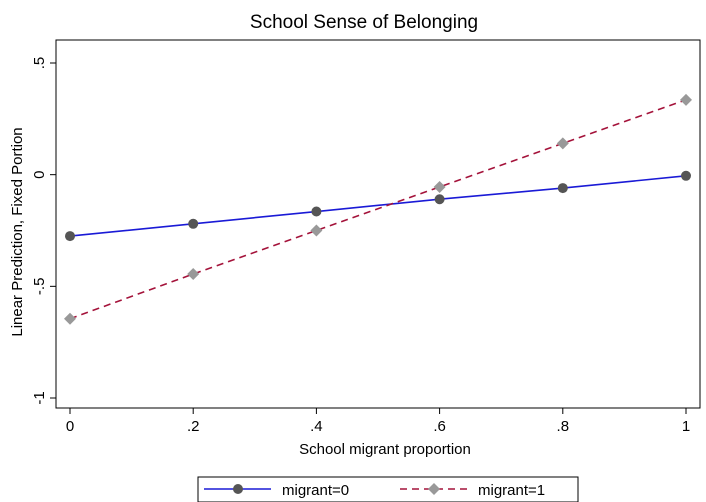 Image resolution: width=706 pixels, height=502 pixels. Describe the element at coordinates (511, 490) in the screenshot. I see `legend-label-migrant-1: migrant=1` at that location.